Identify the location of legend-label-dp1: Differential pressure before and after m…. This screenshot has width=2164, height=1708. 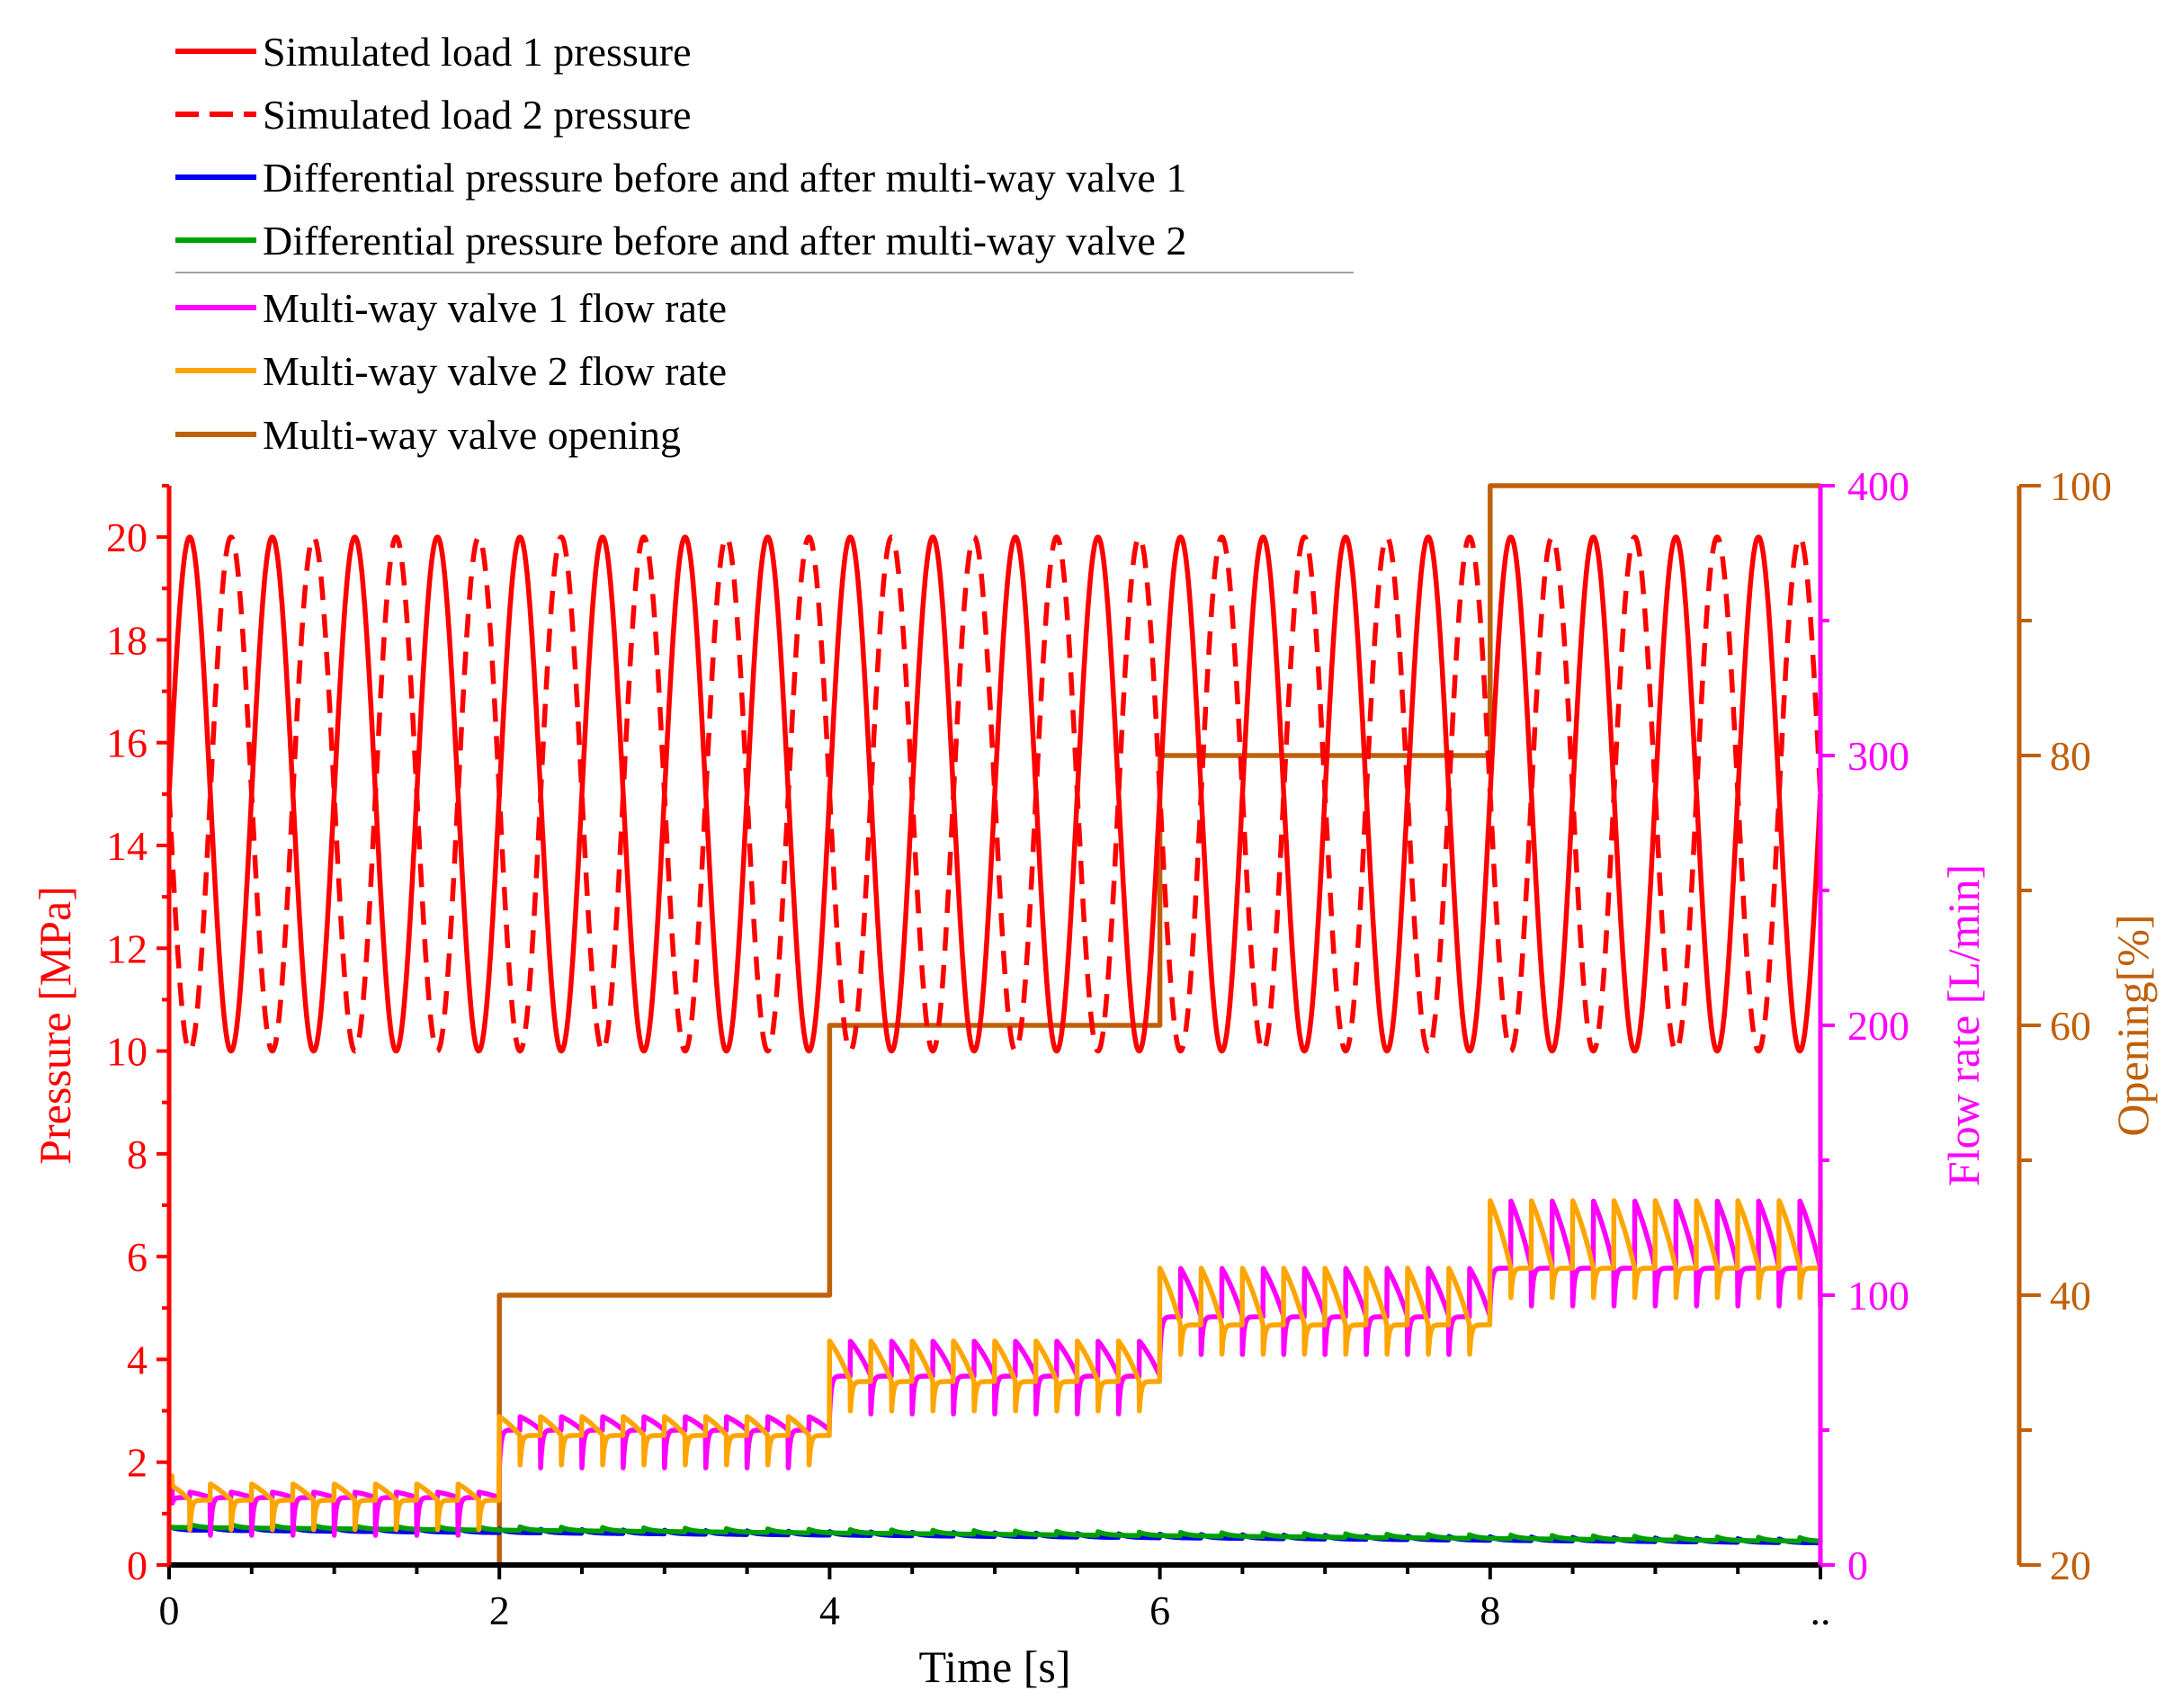
(724, 178).